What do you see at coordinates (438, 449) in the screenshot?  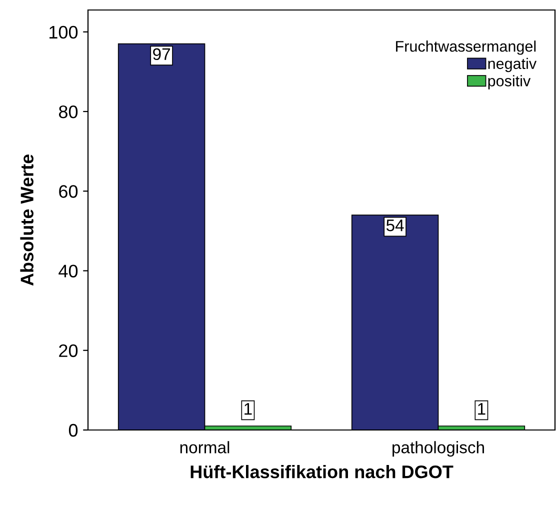 I see `x-tick-label: pathologisch` at bounding box center [438, 449].